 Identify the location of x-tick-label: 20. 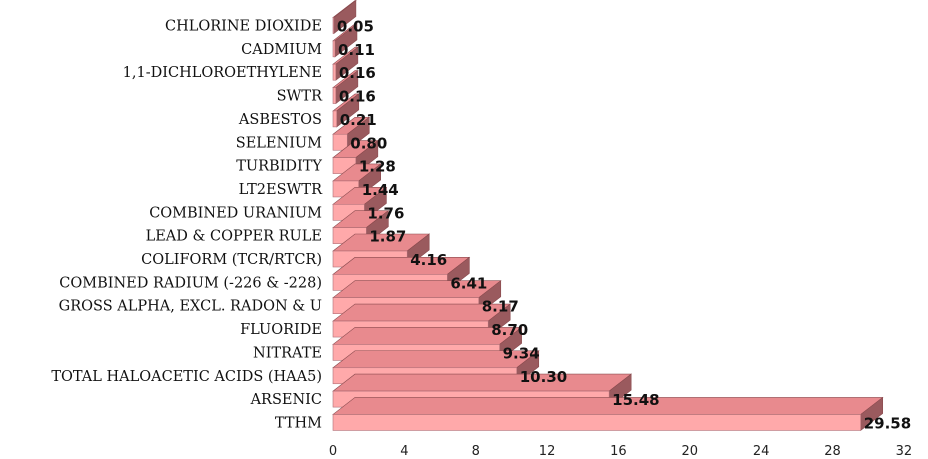
(690, 451).